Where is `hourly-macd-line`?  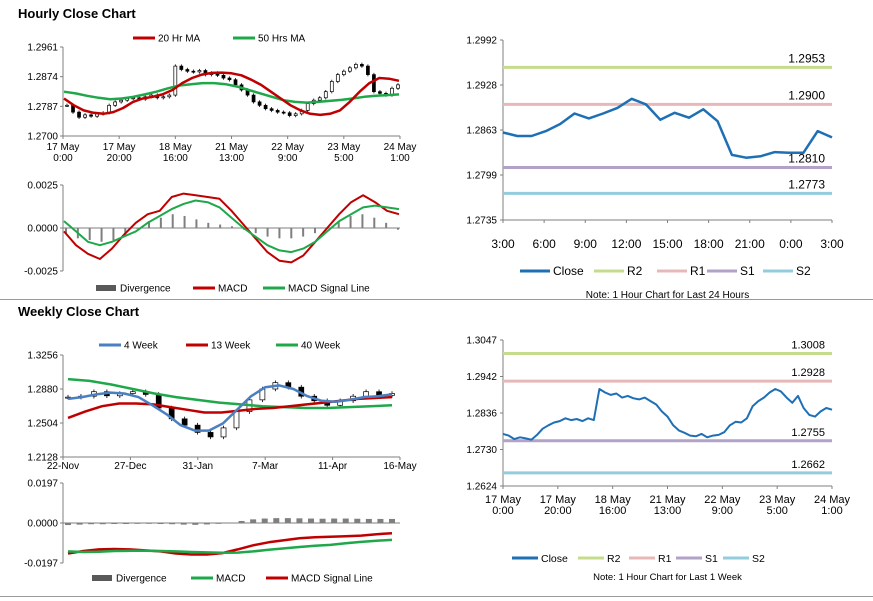
hourly-macd-line is located at coordinates (231, 228).